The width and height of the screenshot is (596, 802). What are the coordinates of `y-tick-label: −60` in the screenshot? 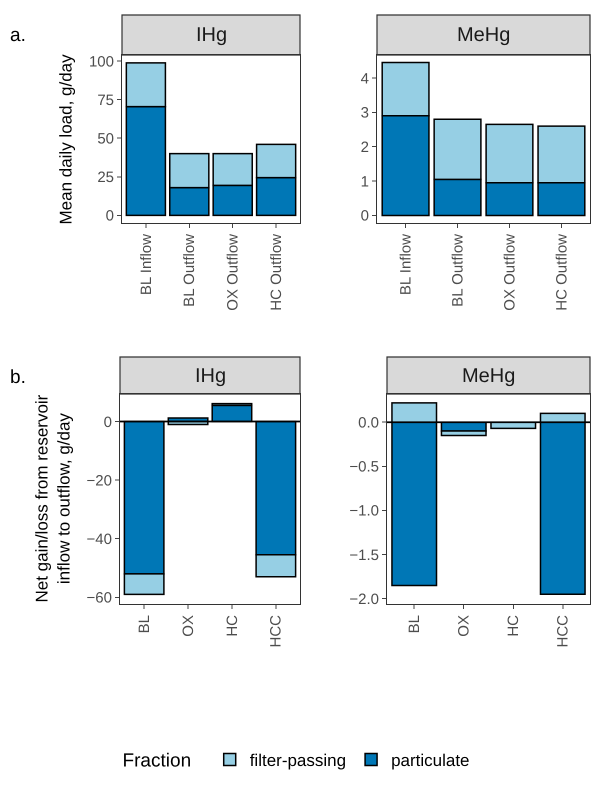 It's located at (99, 598).